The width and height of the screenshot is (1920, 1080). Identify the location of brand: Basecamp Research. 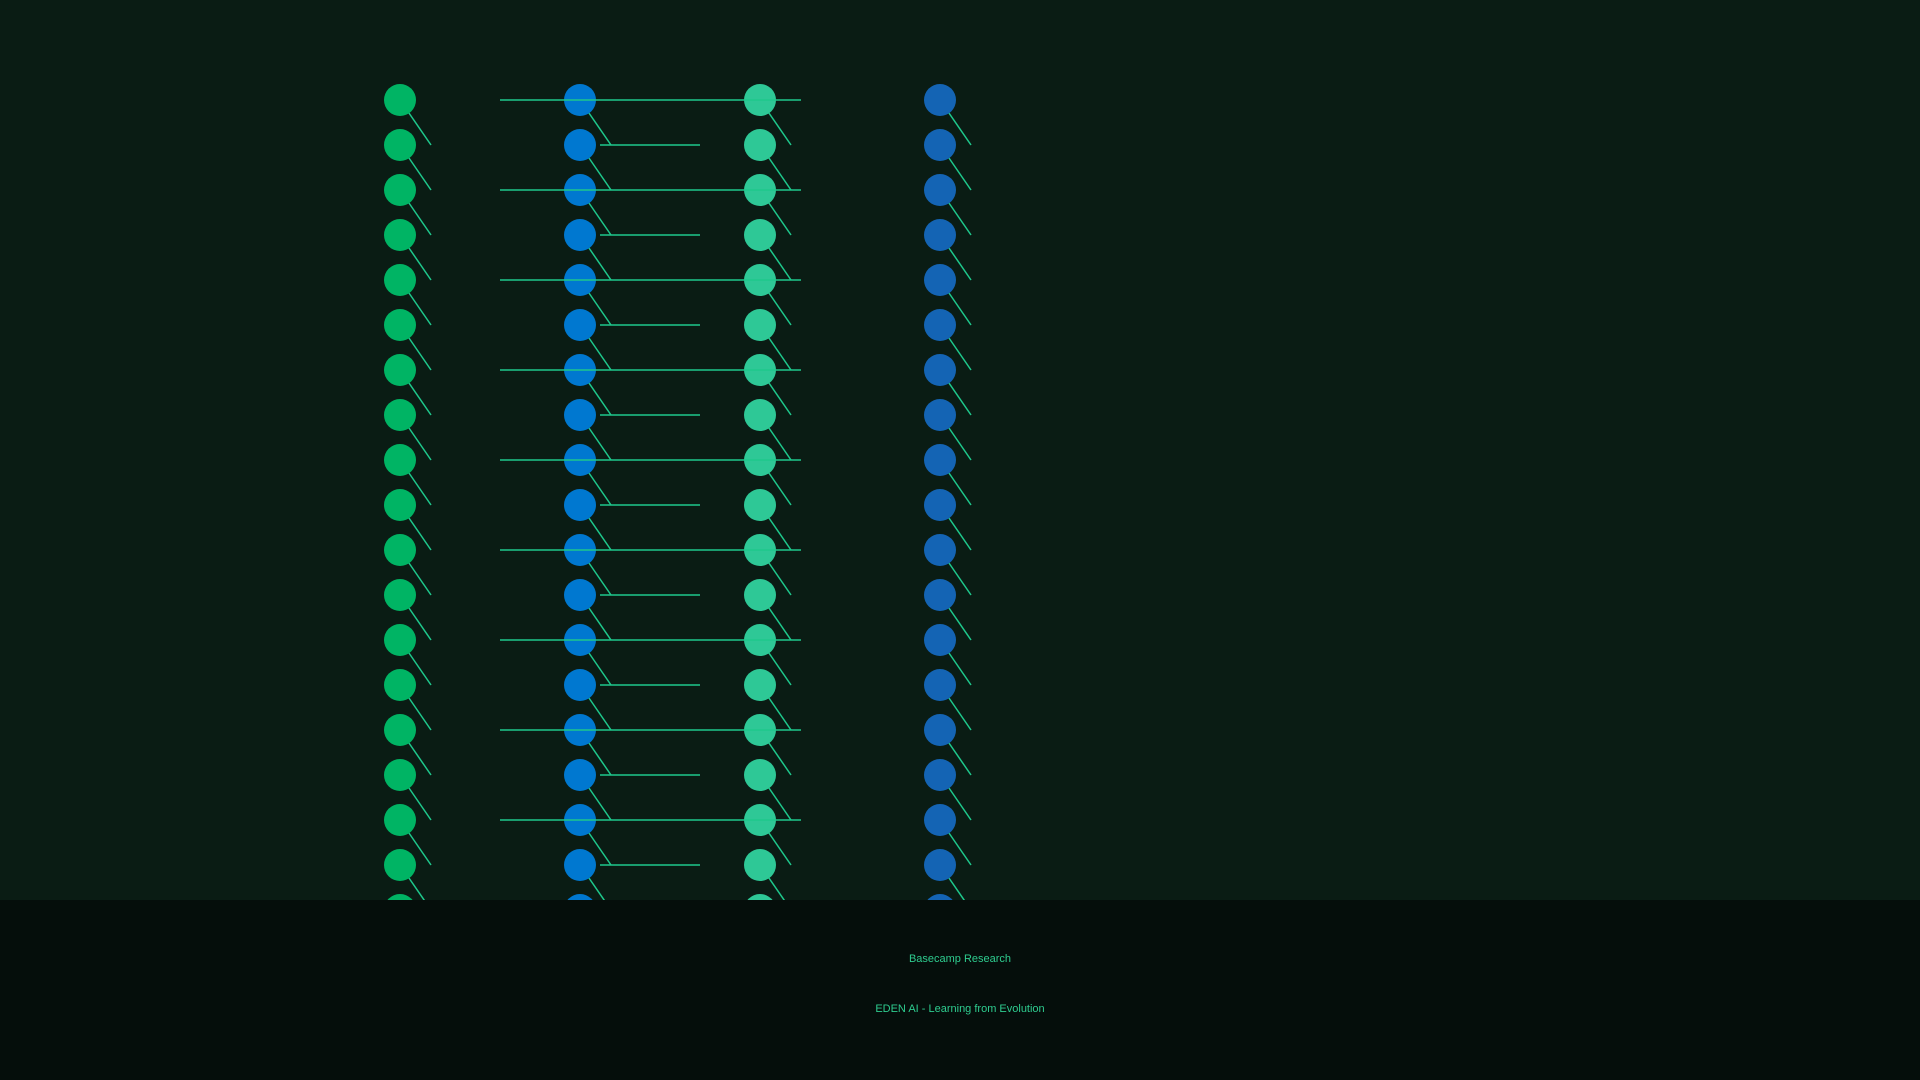
(960, 959).